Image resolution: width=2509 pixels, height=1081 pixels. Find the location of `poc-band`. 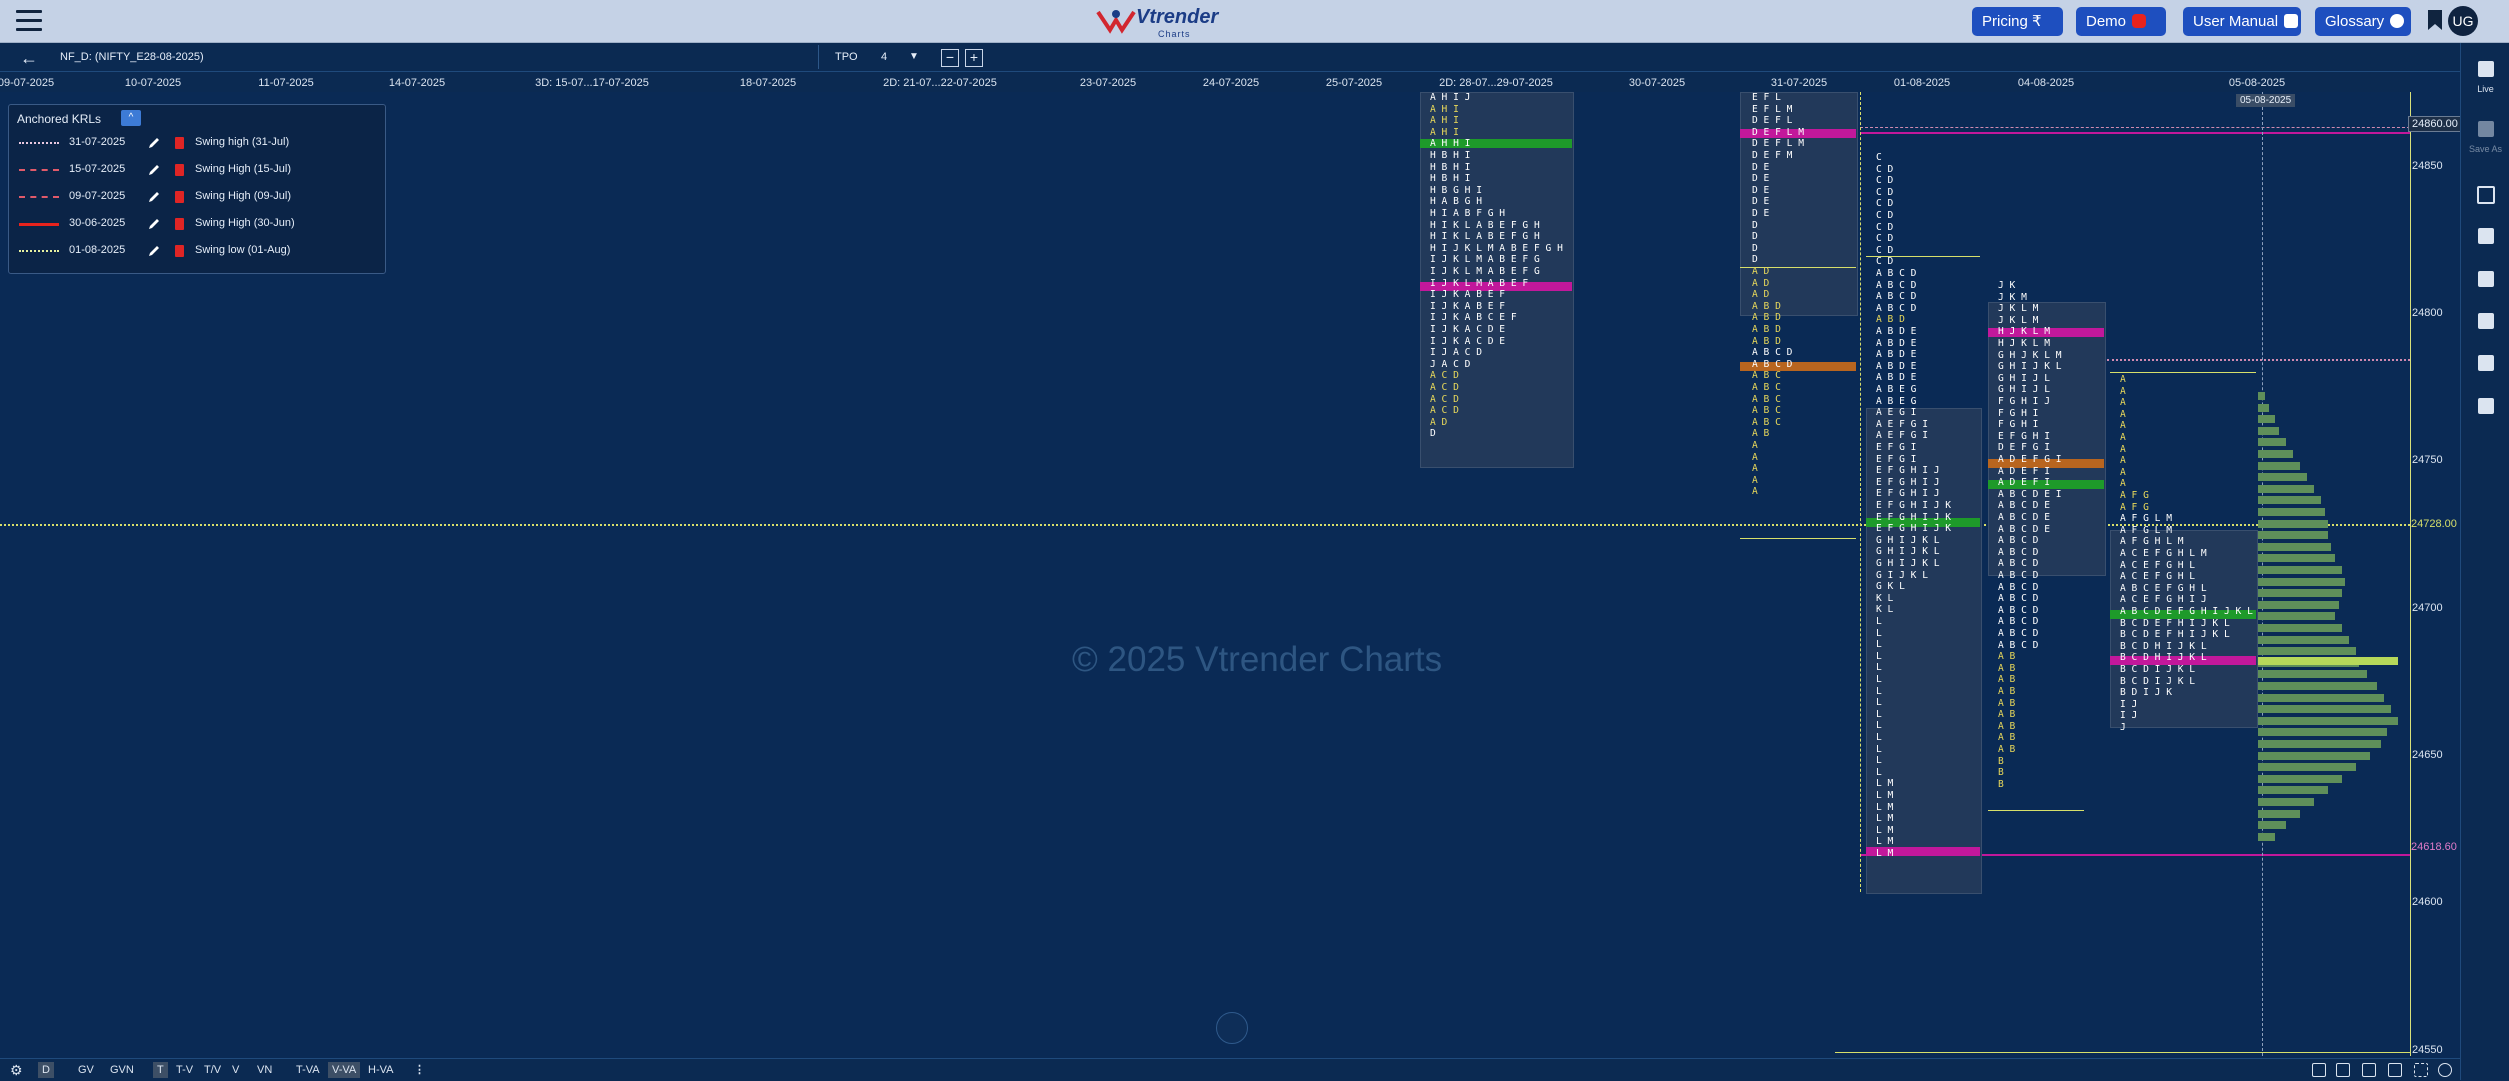

poc-band is located at coordinates (1798, 133).